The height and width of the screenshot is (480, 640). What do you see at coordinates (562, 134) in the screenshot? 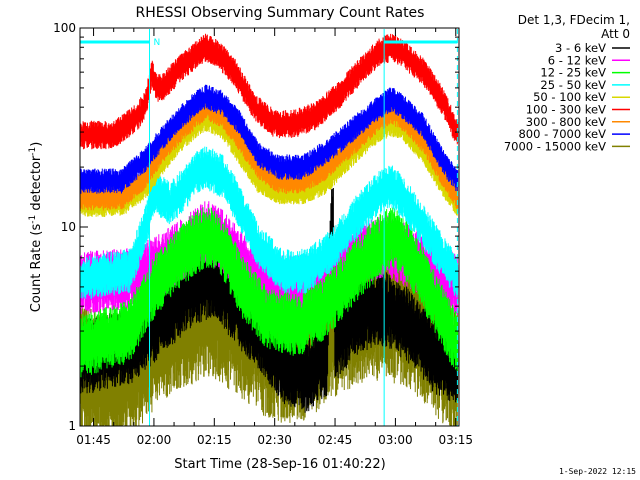
I see `legend-entry-label: 800 - 7000 keV` at bounding box center [562, 134].